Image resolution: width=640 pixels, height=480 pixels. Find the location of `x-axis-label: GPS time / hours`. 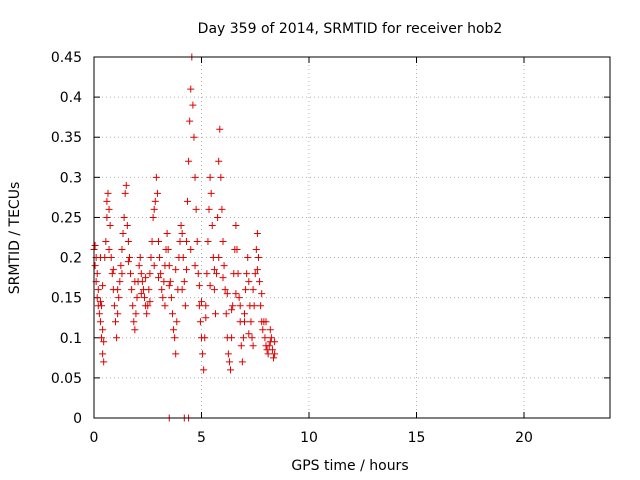

x-axis-label: GPS time / hours is located at coordinates (349, 466).